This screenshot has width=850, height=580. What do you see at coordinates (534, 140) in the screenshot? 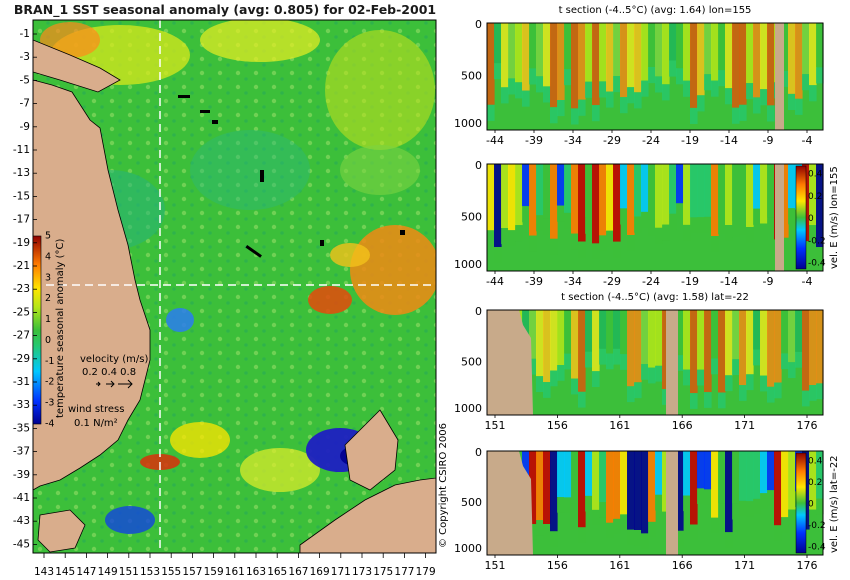
I see `panel-x-tick: -39` at bounding box center [534, 140].